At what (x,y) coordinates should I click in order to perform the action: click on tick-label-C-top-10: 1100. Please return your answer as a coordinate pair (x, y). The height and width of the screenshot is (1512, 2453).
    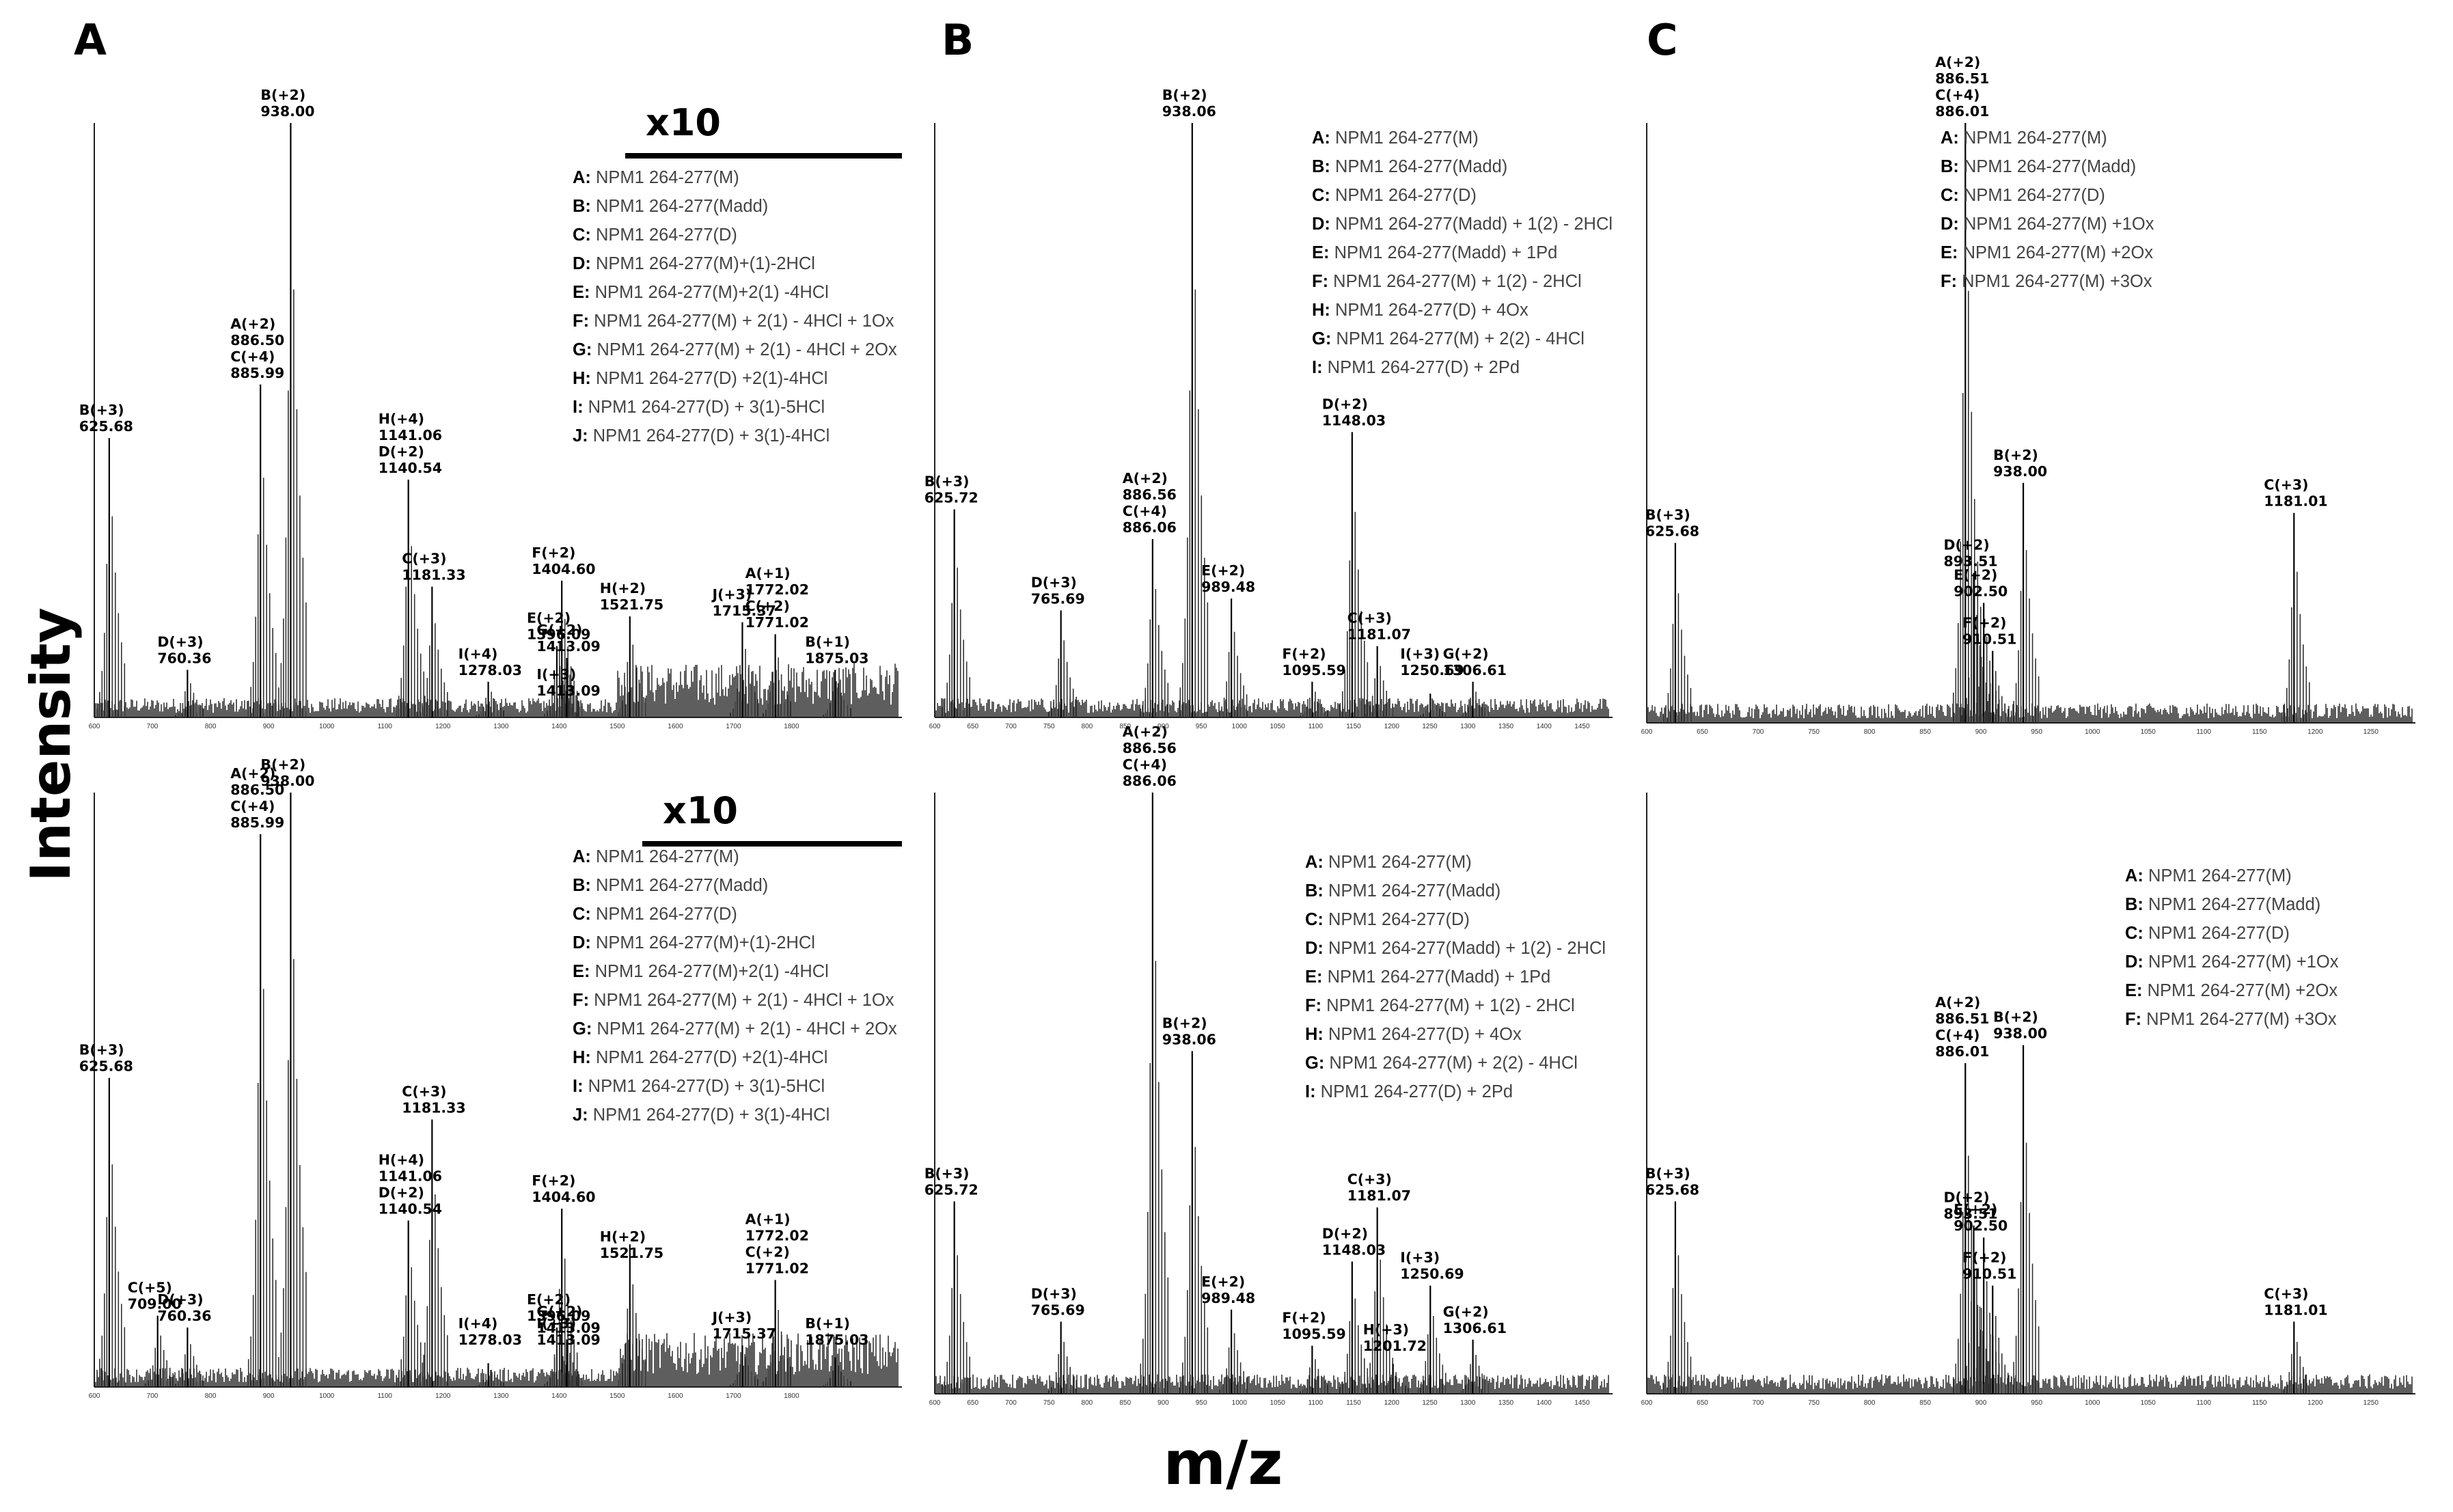
    Looking at the image, I should click on (2203, 732).